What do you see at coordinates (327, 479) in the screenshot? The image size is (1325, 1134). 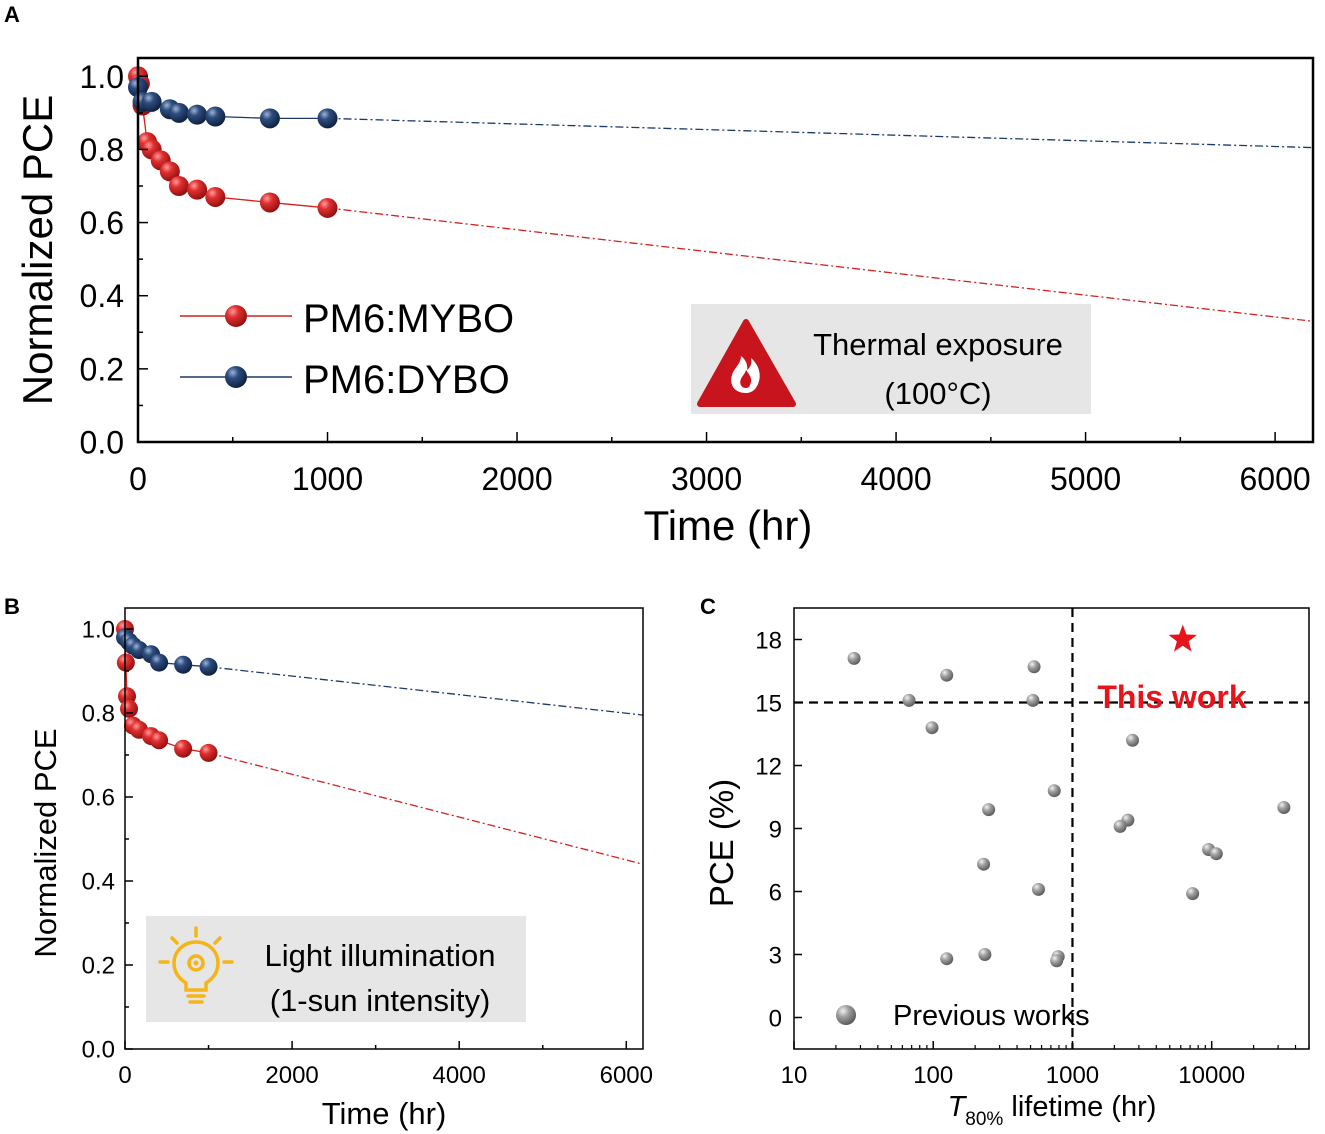 I see `panel-a-x-tick-label: 1000` at bounding box center [327, 479].